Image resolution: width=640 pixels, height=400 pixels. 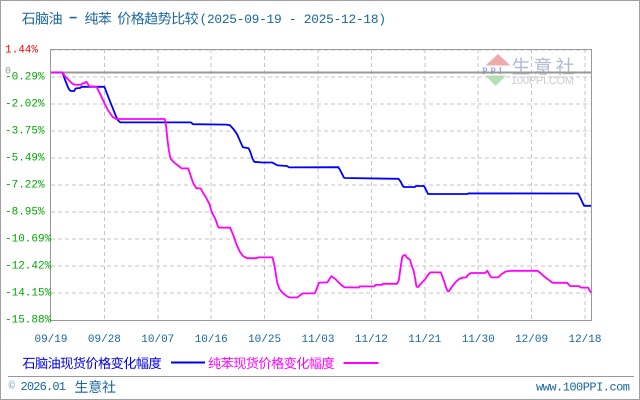 I want to click on svg-text: 12/18, so click(x=584, y=340).